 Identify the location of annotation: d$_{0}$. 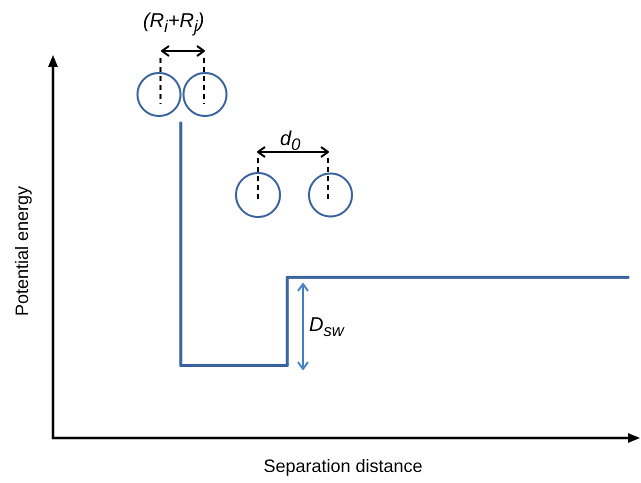
(290, 141).